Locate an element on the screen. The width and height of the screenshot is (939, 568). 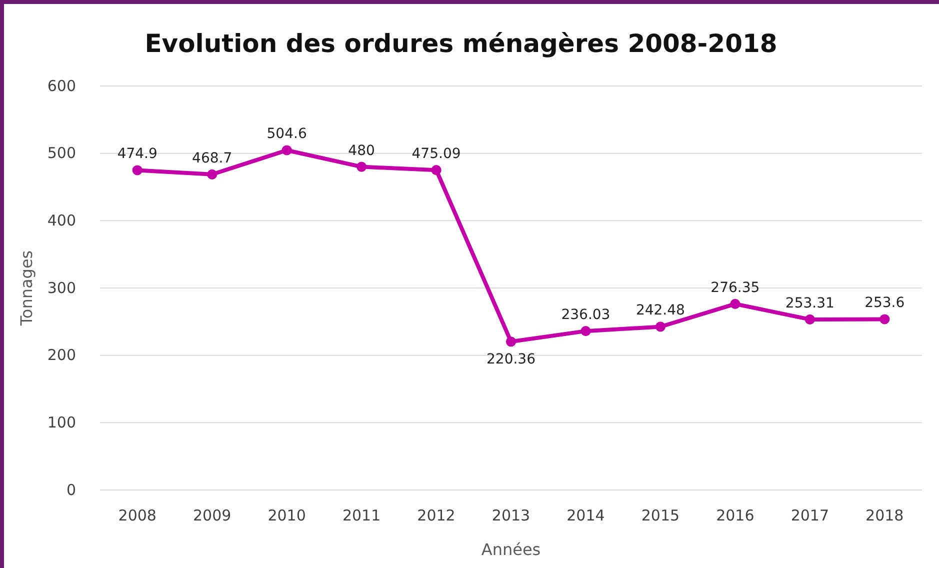
data-label: 480 is located at coordinates (361, 150).